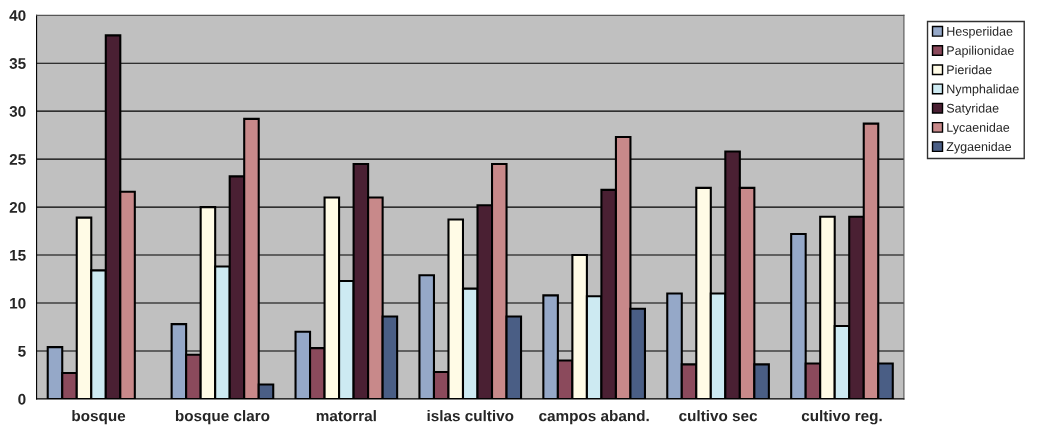 Image resolution: width=1045 pixels, height=436 pixels. Describe the element at coordinates (980, 51) in the screenshot. I see `legend-label: Papilionidae` at that location.